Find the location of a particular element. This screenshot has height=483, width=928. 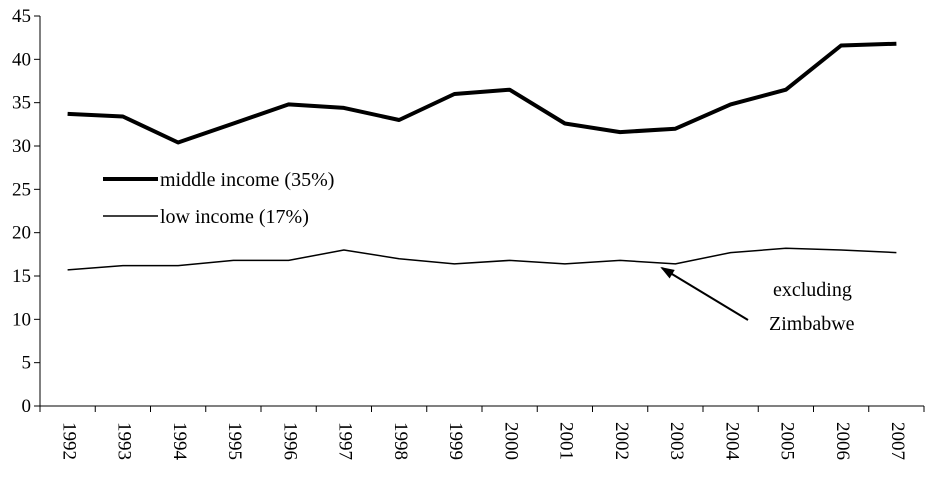

legend-label-low-income: low income (17%) is located at coordinates (234, 217).